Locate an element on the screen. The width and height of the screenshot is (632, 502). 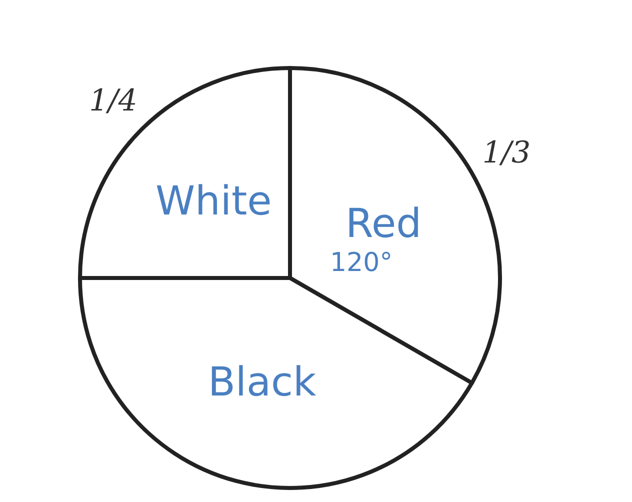
data-label: 1/3 is located at coordinates (506, 152).